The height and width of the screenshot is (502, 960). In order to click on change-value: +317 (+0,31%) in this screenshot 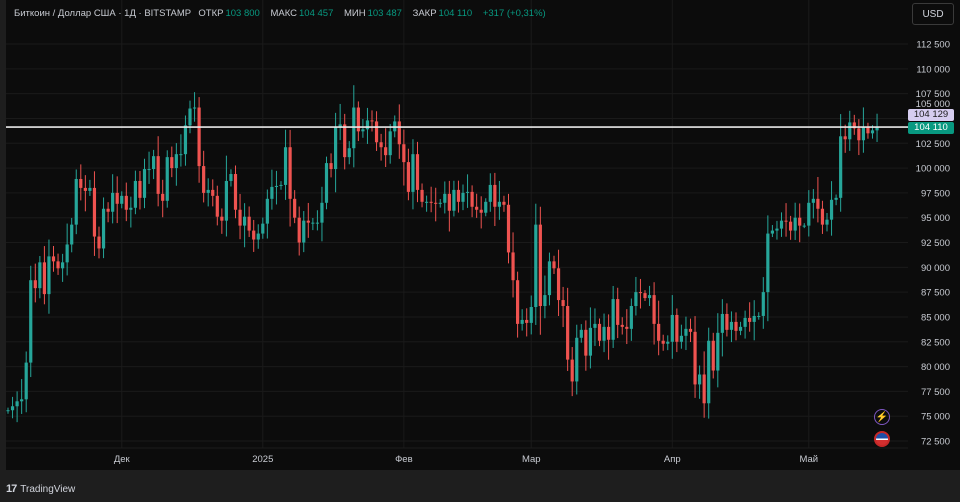, I will do `click(514, 13)`.